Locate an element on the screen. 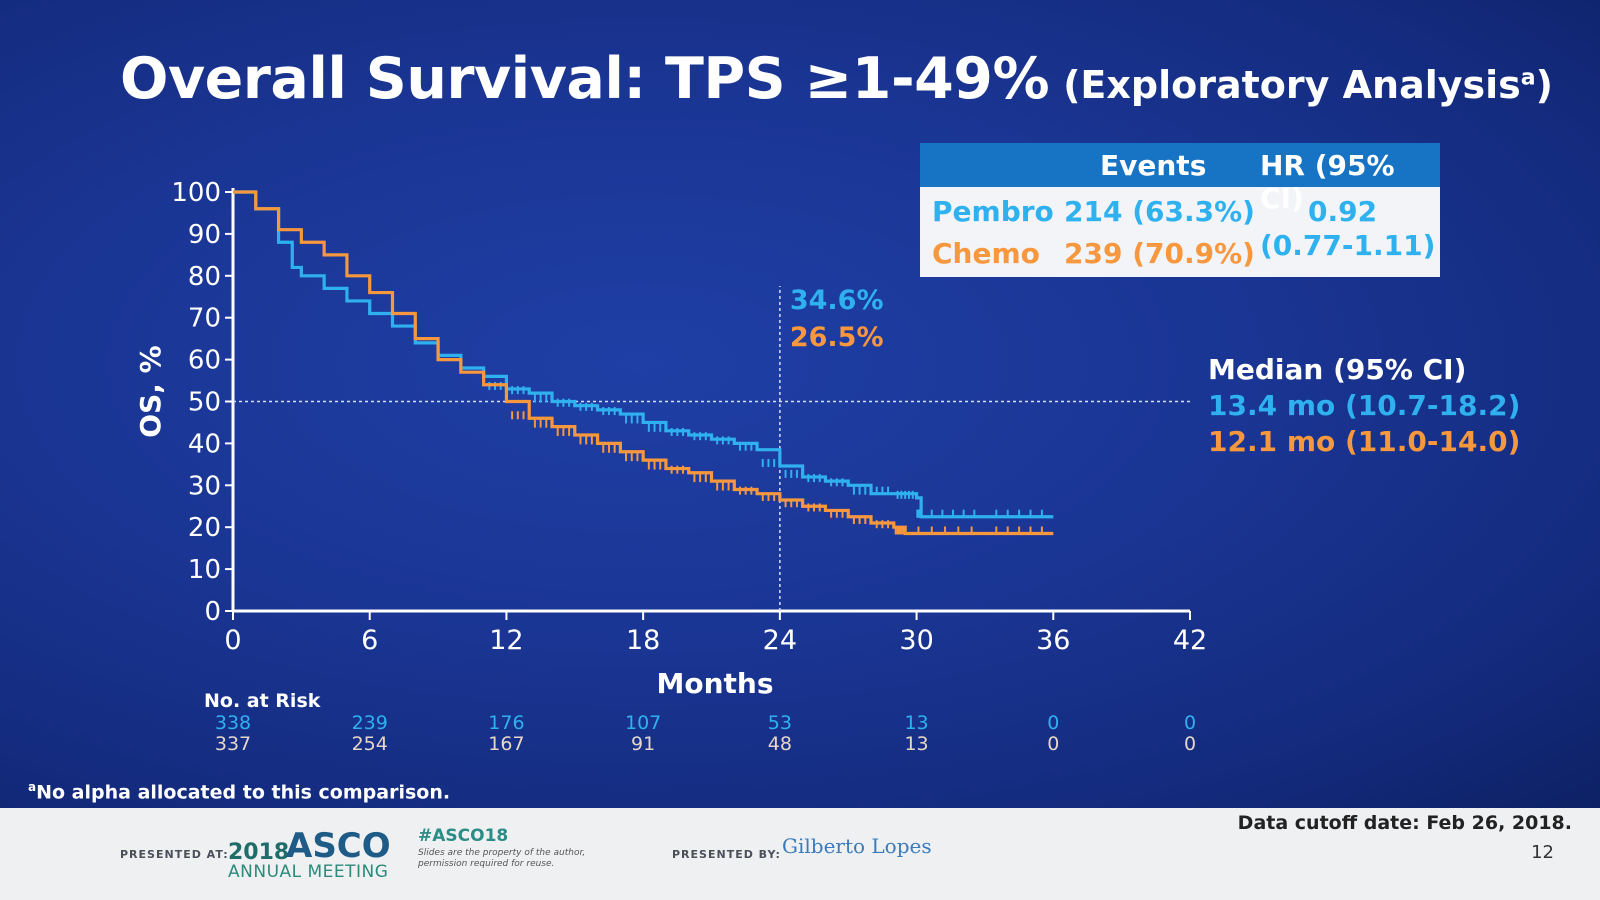  annotation-pembro-24mo: 34.6% is located at coordinates (837, 300).